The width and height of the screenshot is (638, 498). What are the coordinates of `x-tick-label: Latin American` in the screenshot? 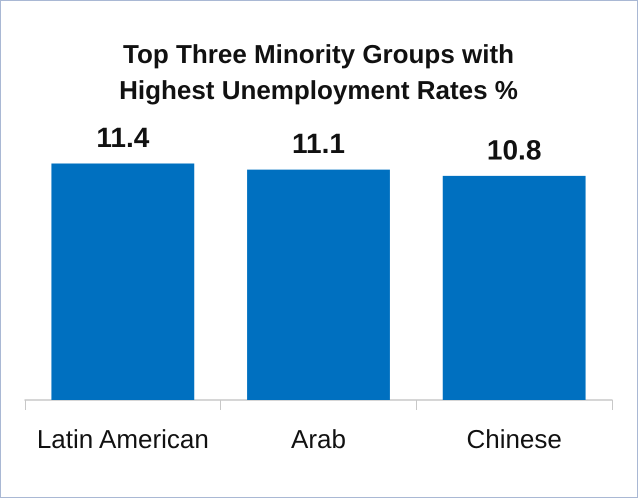 It's located at (122, 439).